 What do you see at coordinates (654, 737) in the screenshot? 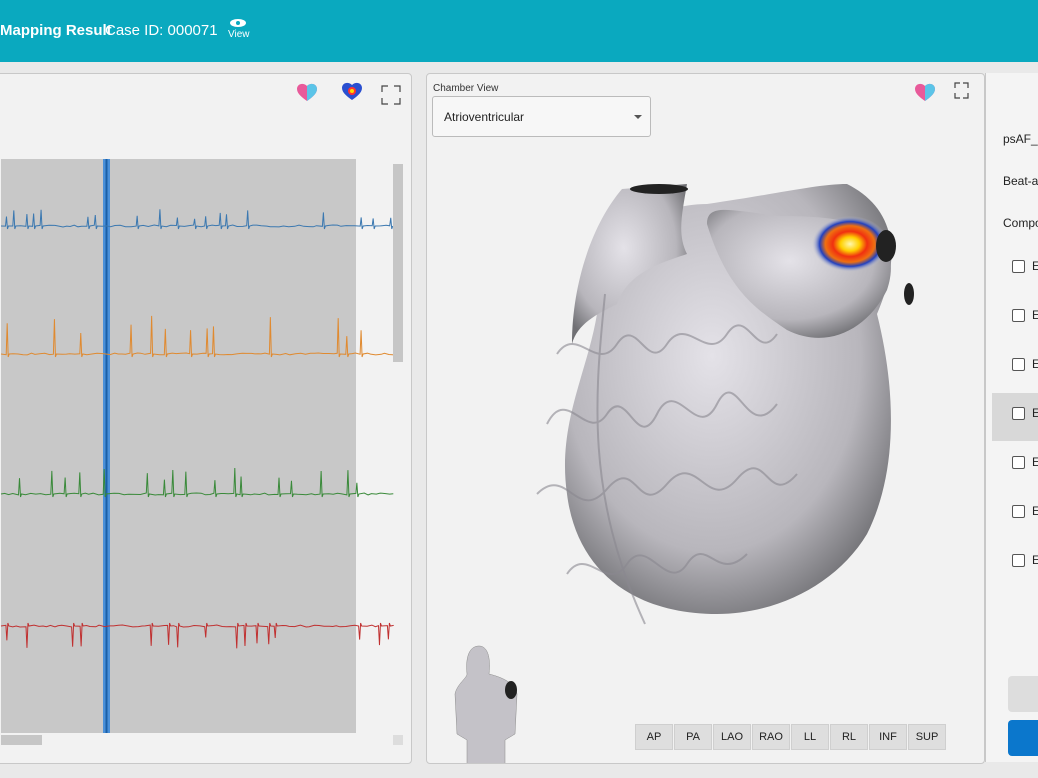
I see `view-button: AP` at bounding box center [654, 737].